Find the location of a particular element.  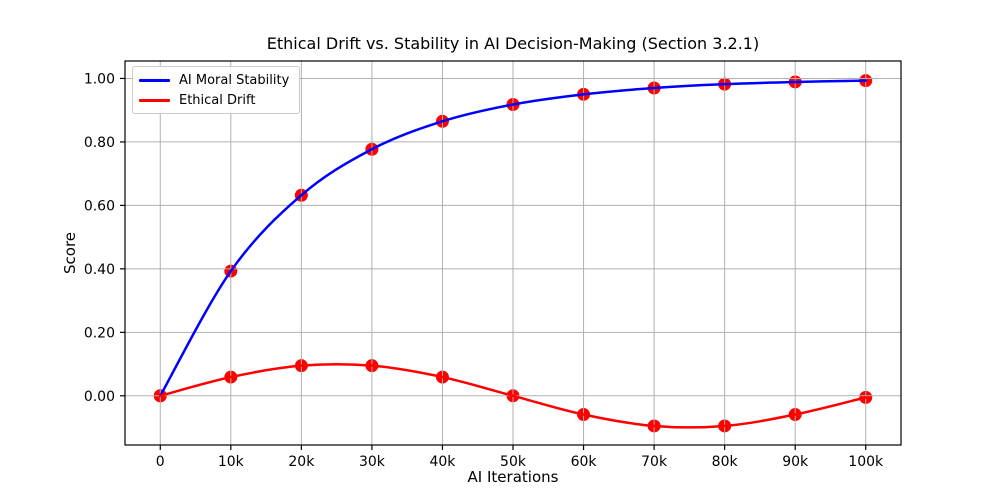

x-tick-label: 30k is located at coordinates (372, 462).